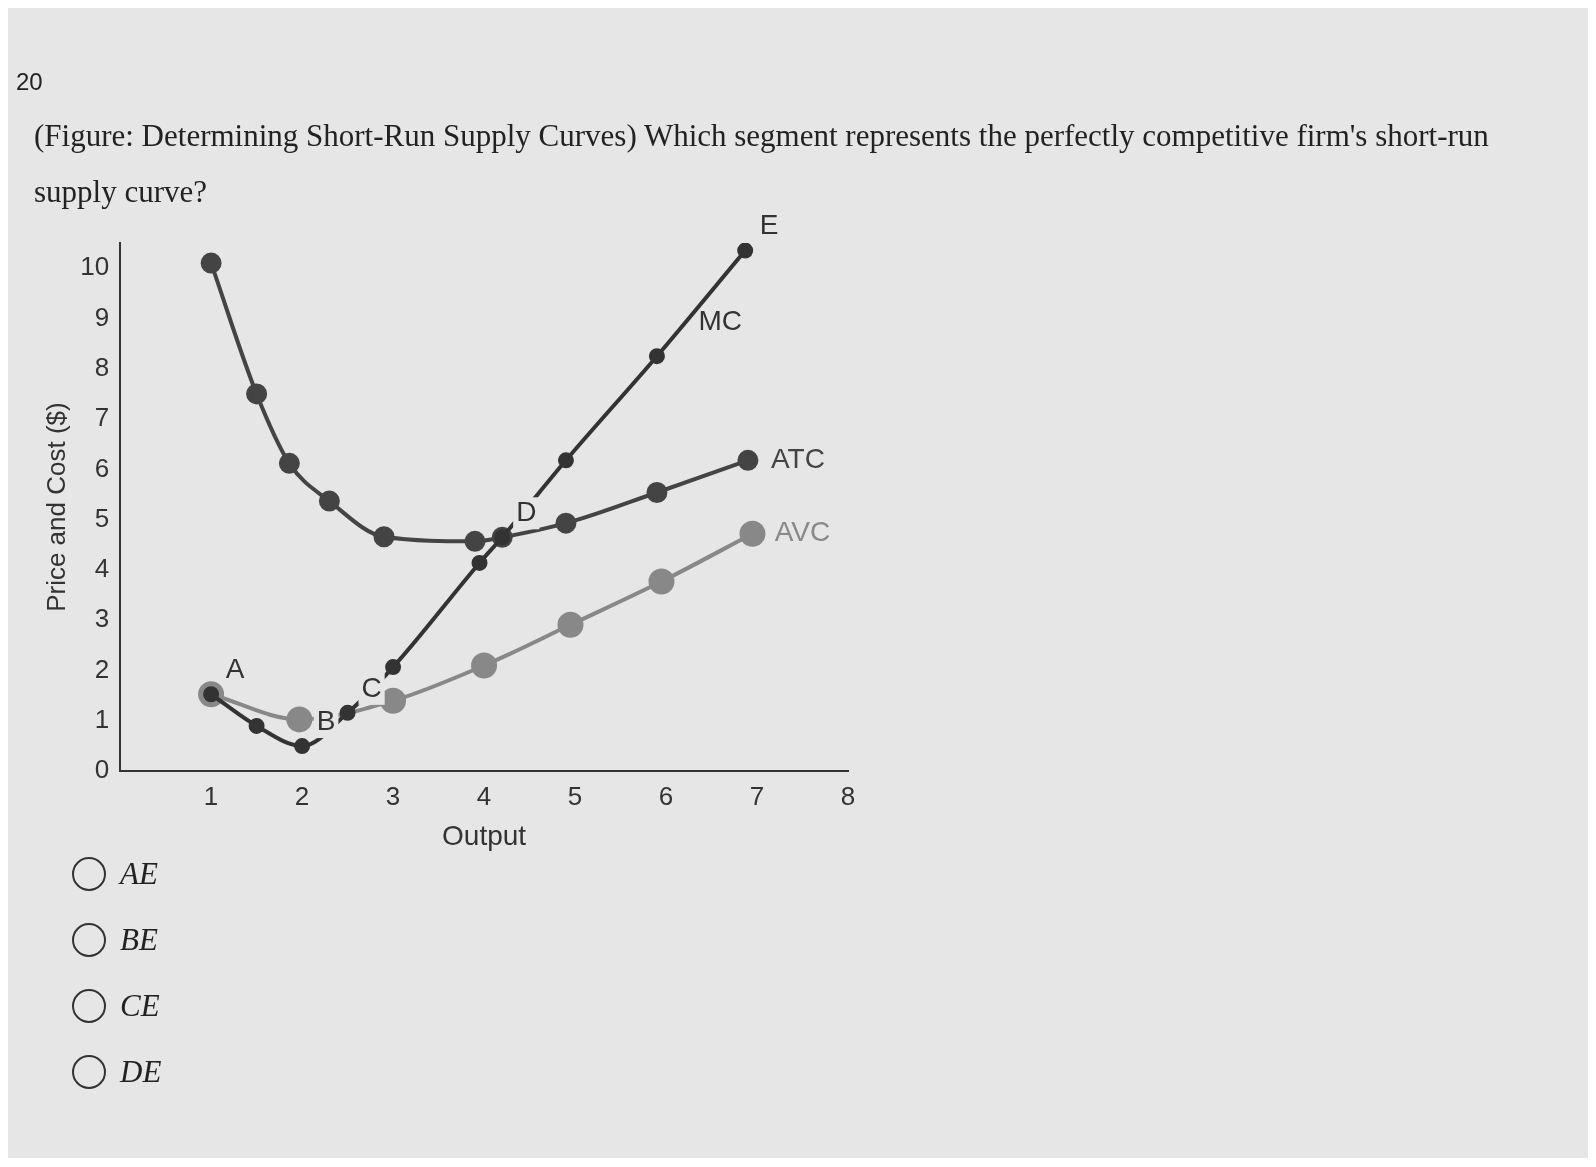 This screenshot has width=1596, height=1167. I want to click on text: 20, so click(29, 82).